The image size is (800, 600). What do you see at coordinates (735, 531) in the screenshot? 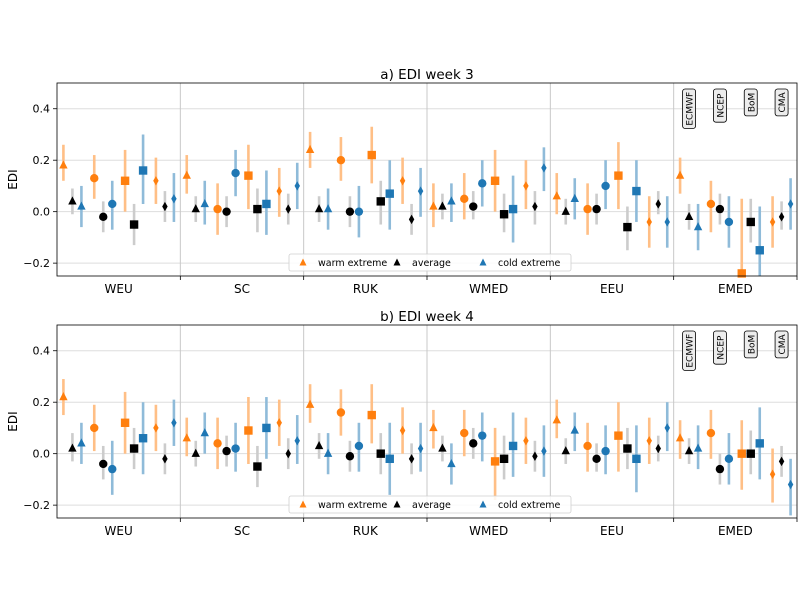
I see `x-tick-label: EMED` at bounding box center [735, 531].